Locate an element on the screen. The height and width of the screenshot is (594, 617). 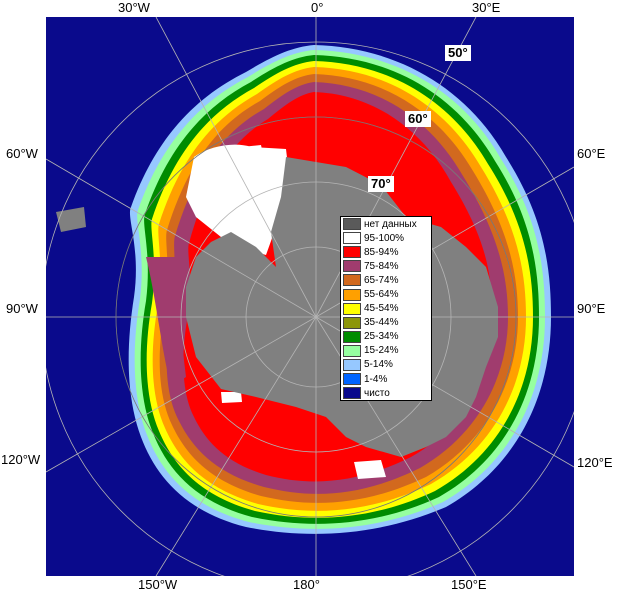
legend-item: 15-24% is located at coordinates (386, 351).